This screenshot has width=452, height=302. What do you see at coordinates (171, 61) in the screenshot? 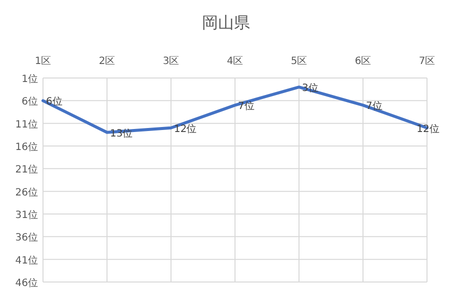
I see `xtick: 3区` at bounding box center [171, 61].